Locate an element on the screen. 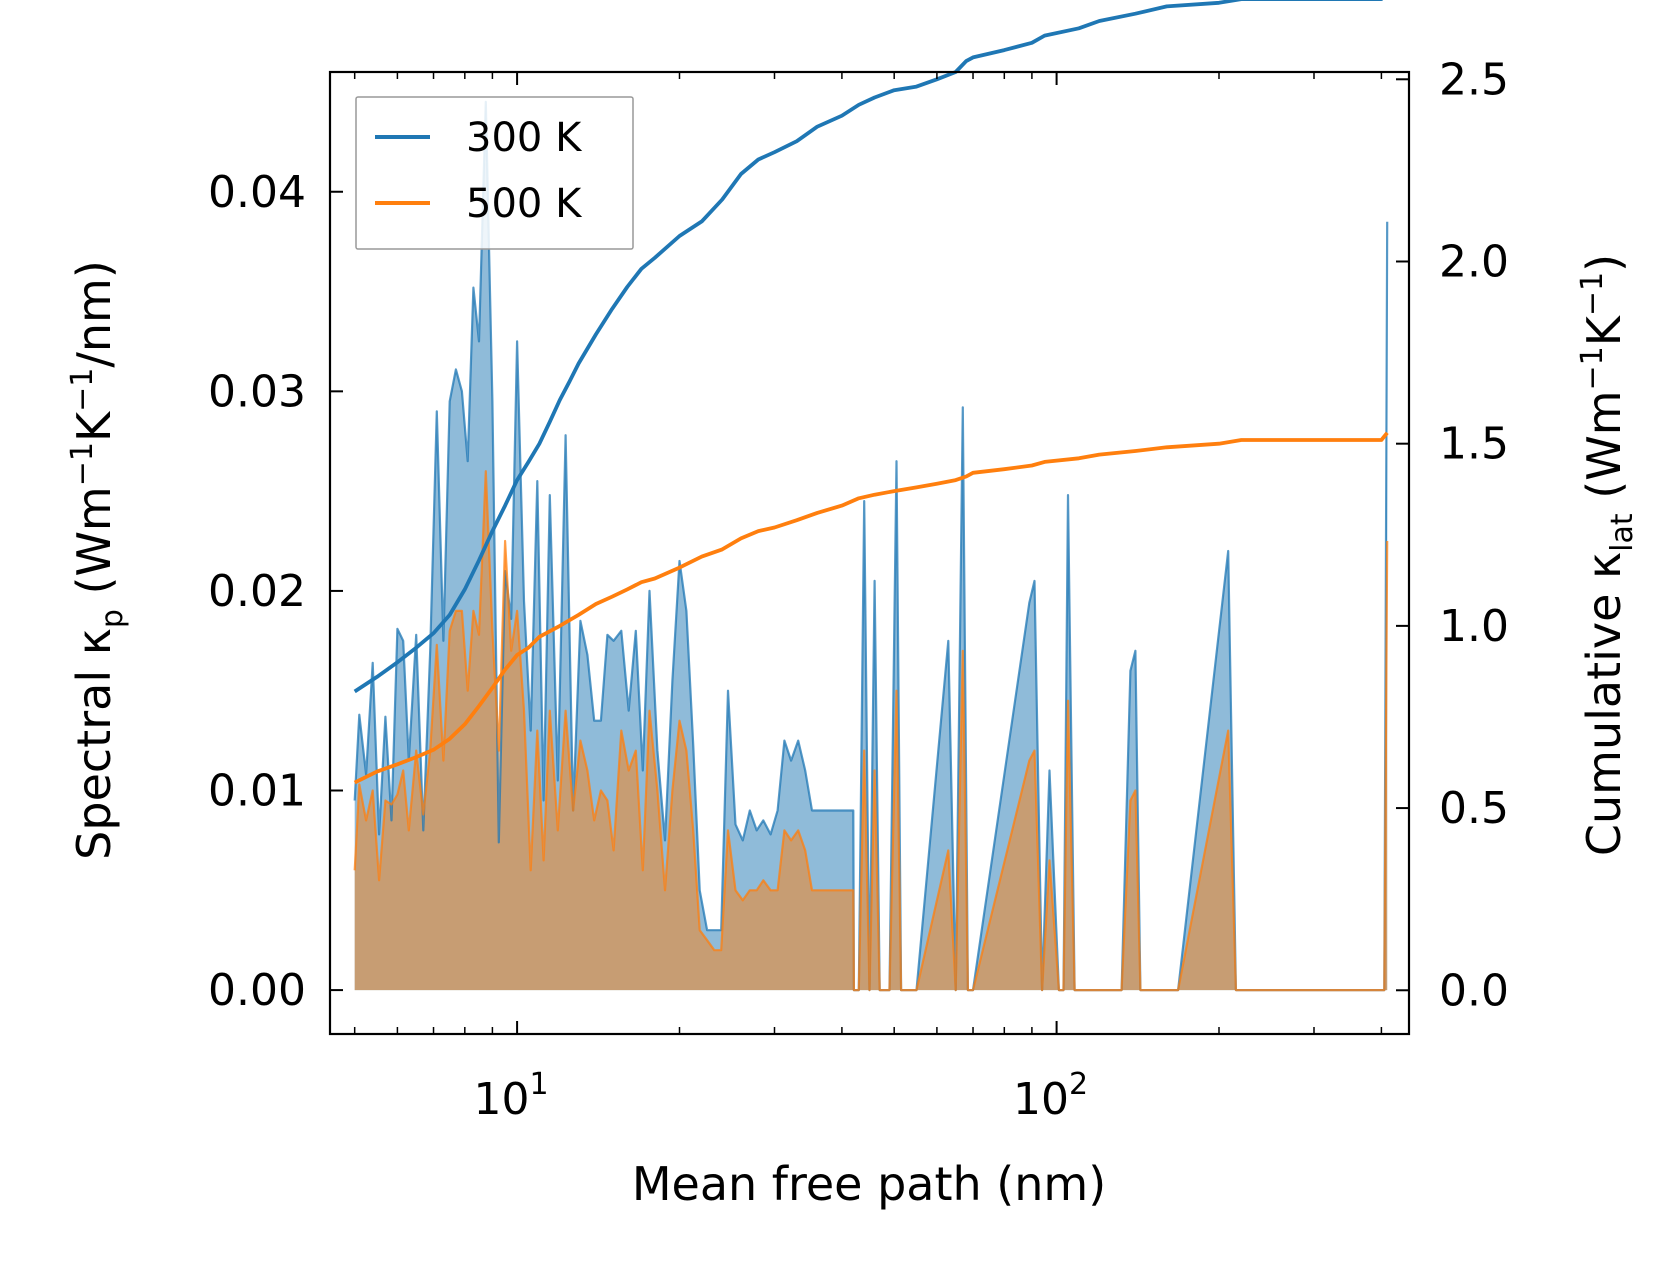 The width and height of the screenshot is (1679, 1265). right-y-tick-label: 2.5 is located at coordinates (1474, 79).